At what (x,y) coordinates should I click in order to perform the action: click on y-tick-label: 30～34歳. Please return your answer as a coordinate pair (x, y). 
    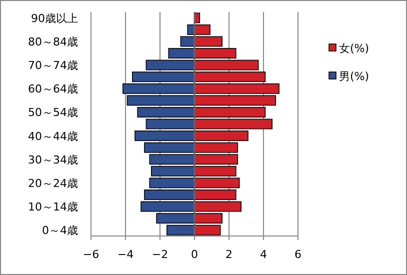
    Looking at the image, I should click on (53, 159).